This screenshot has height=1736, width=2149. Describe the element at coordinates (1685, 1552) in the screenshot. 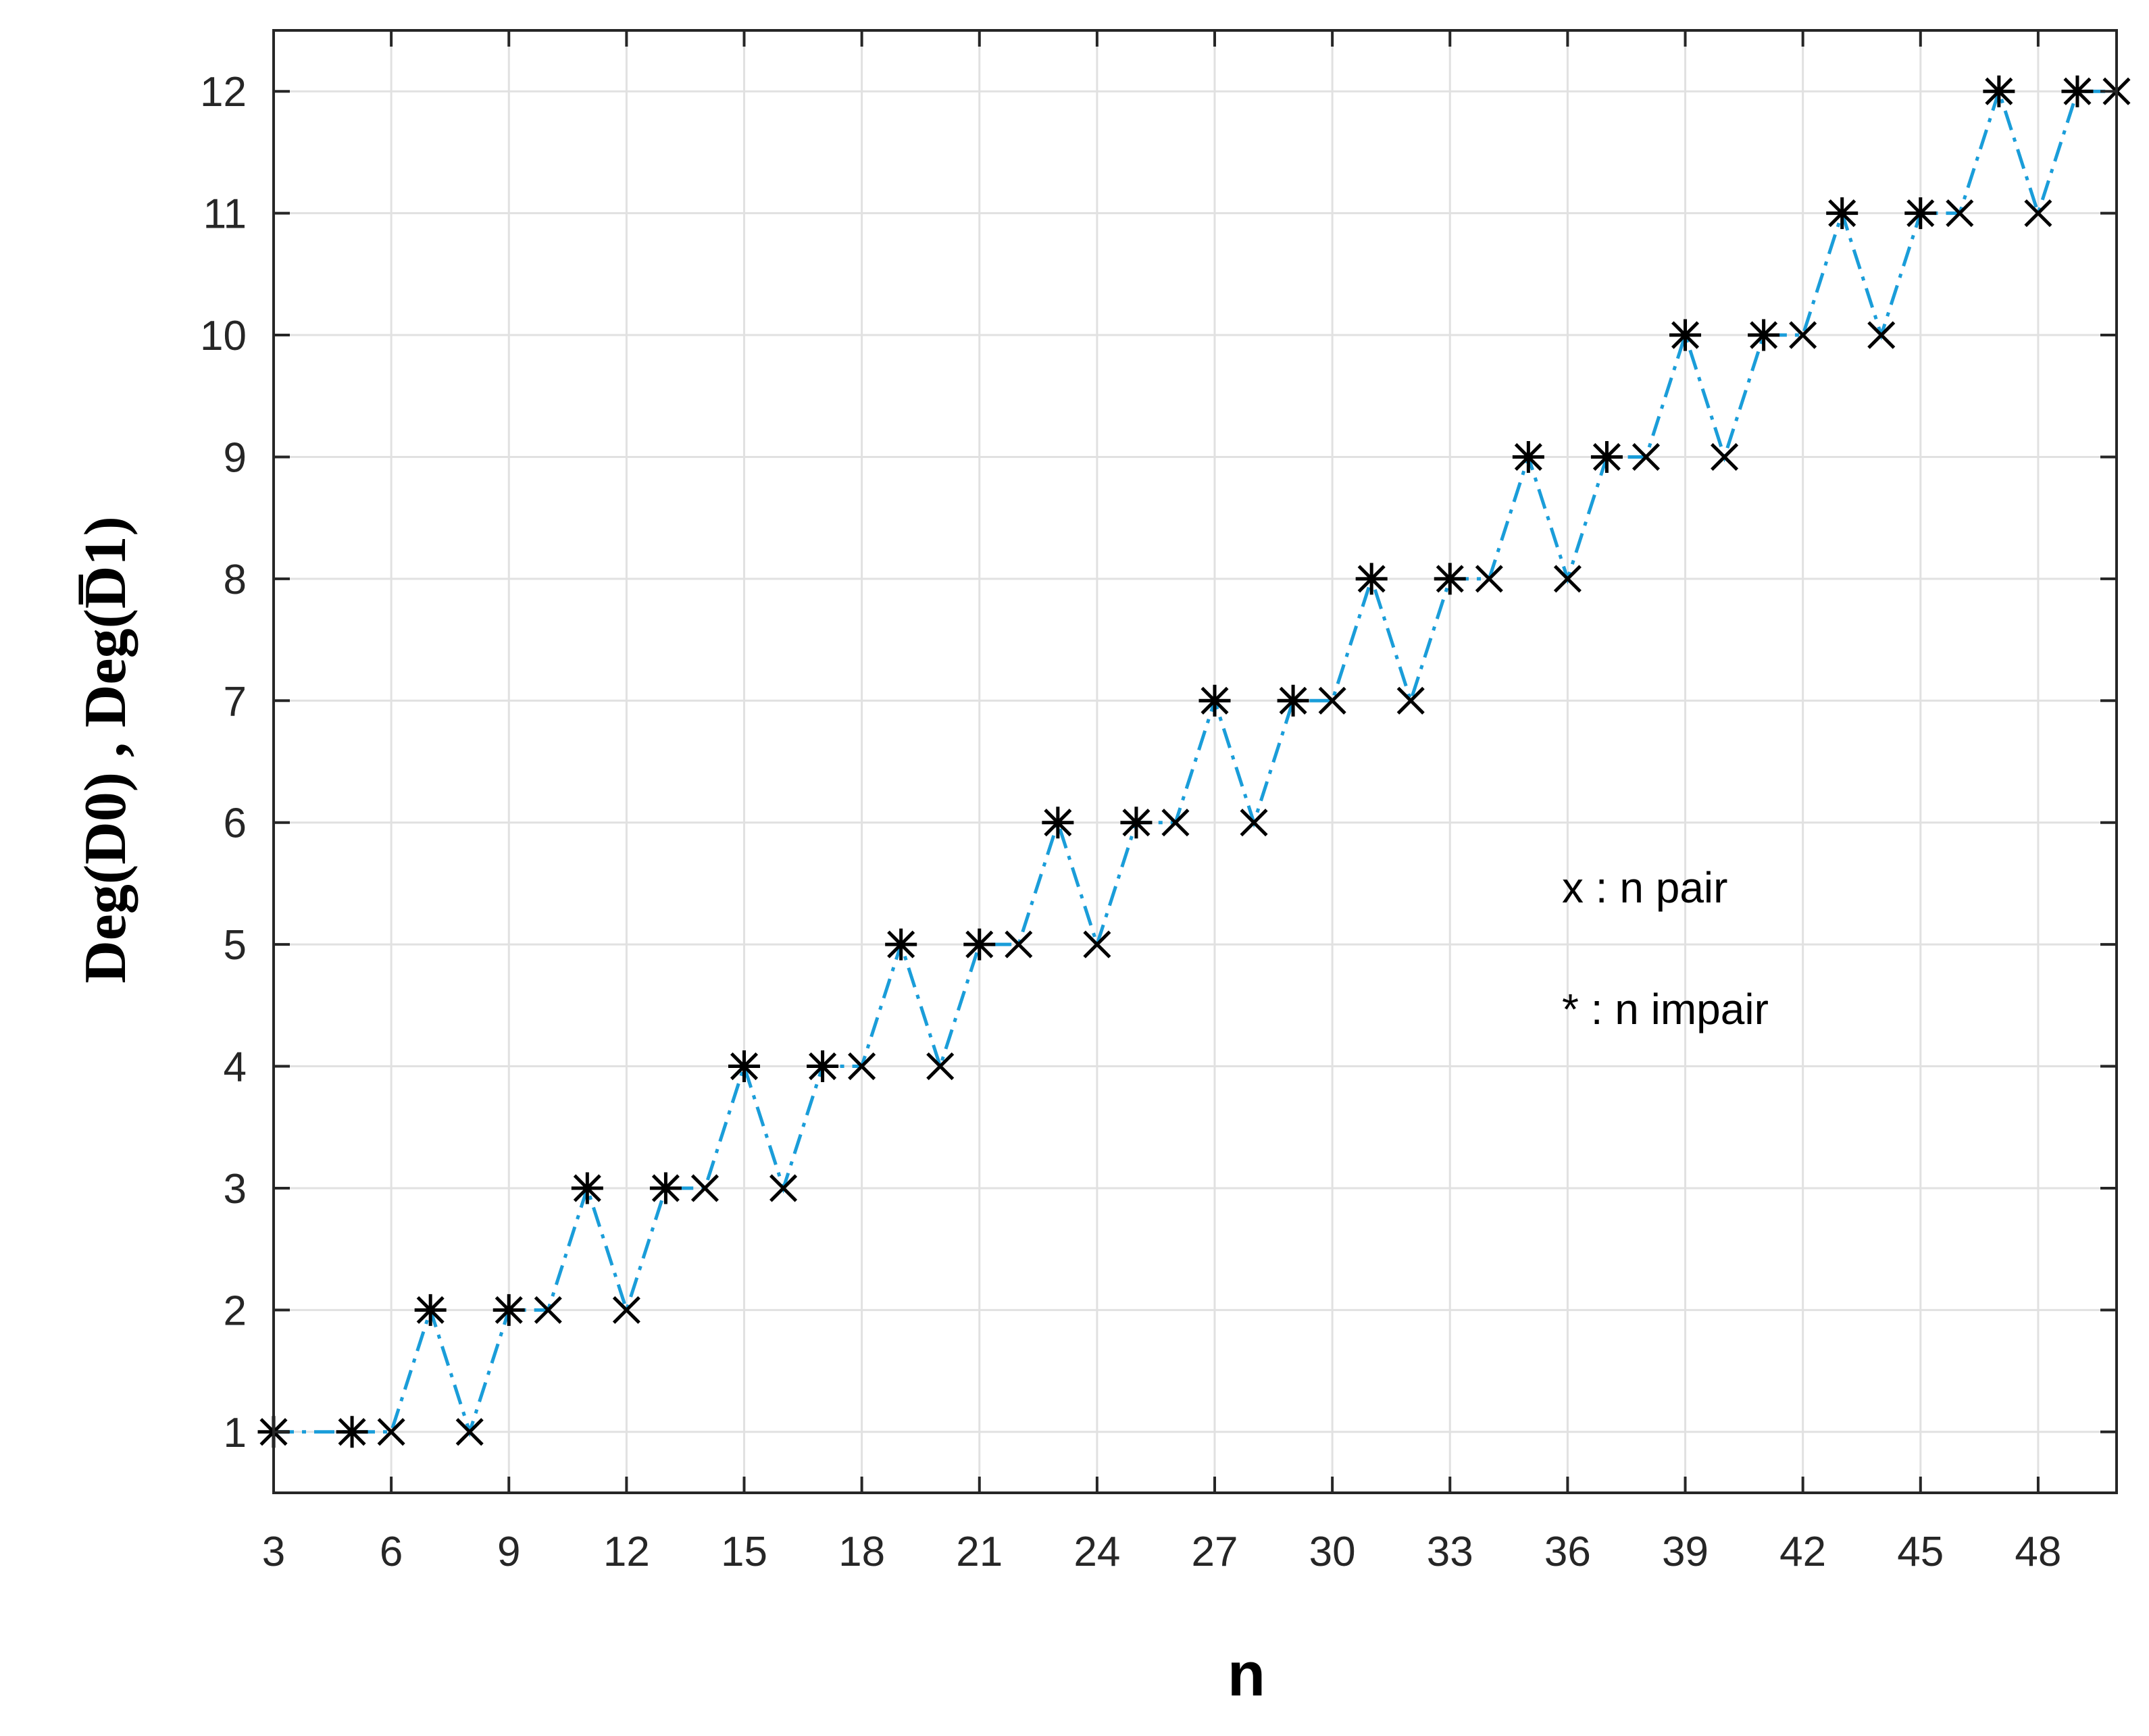

I see `x-tick-label: 39` at that location.